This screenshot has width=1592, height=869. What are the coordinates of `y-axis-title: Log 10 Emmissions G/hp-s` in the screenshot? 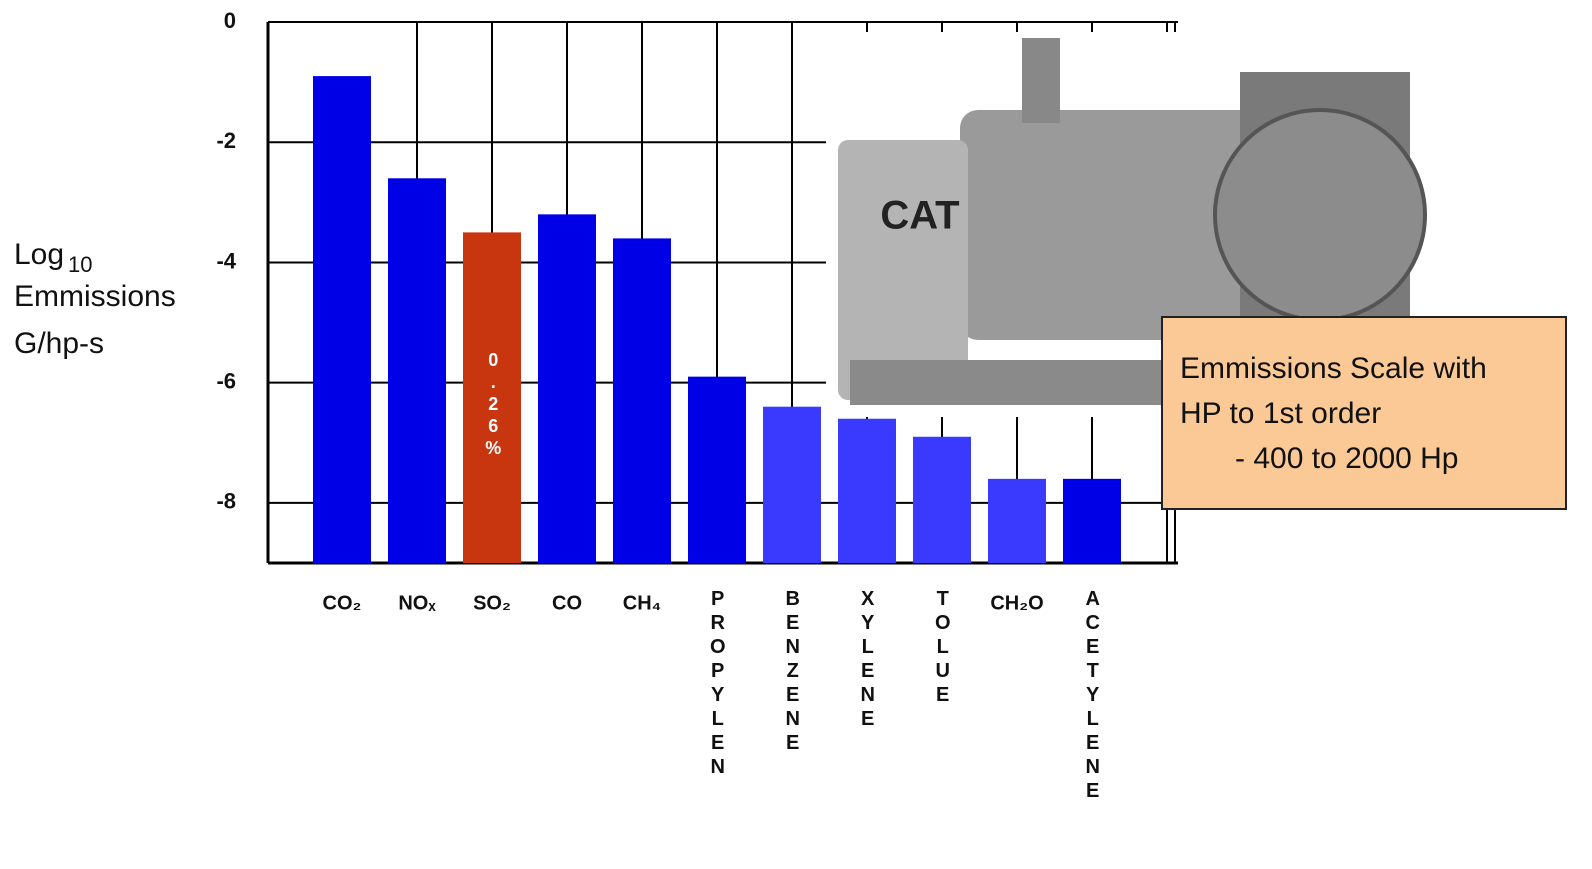 It's located at (95, 299).